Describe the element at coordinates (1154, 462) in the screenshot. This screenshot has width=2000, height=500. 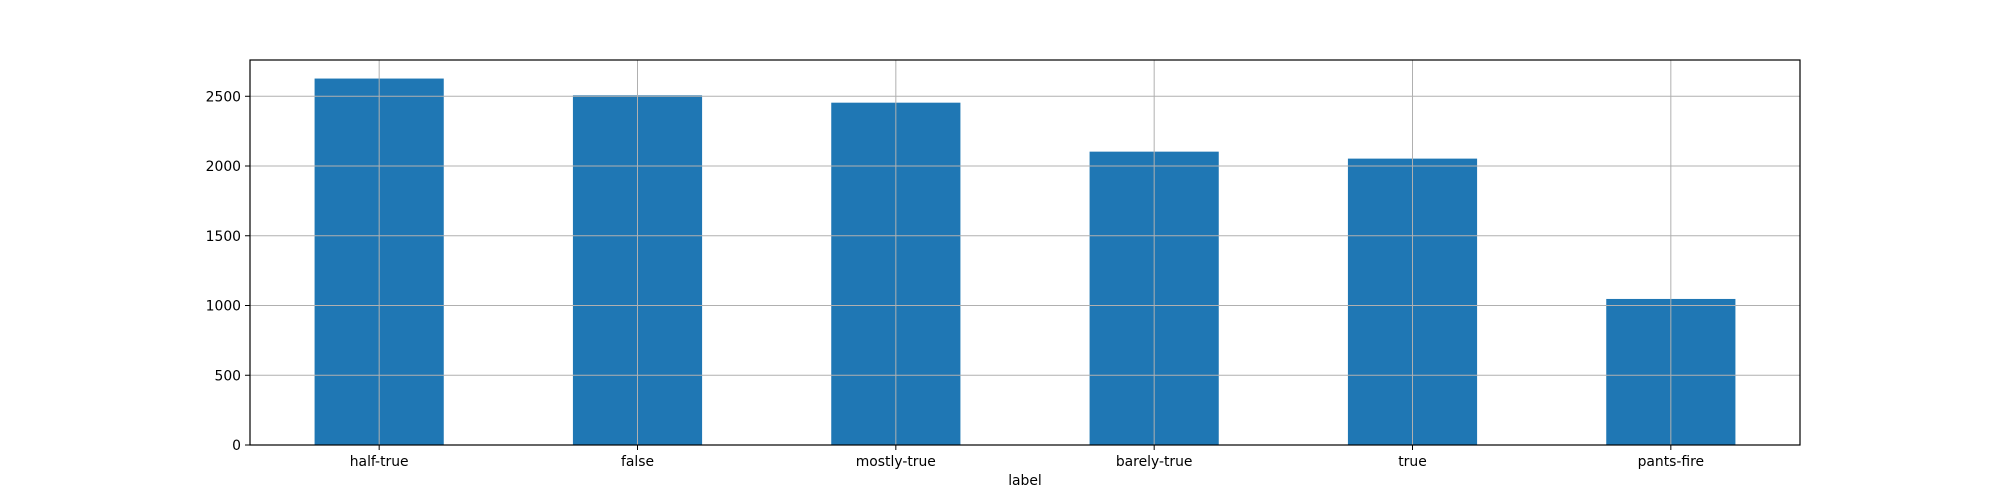
I see `x-tick-label-barely-true: barely-true` at that location.